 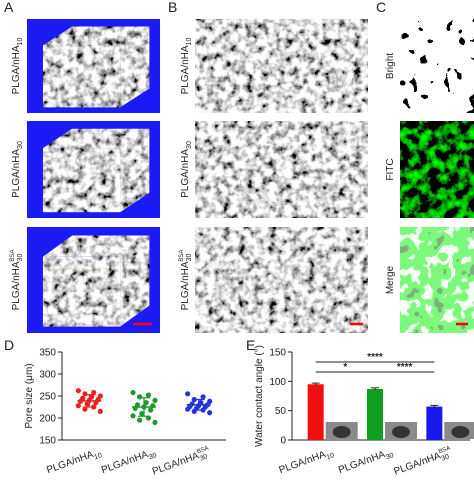 What do you see at coordinates (345, 367) in the screenshot?
I see `significance-label: *` at bounding box center [345, 367].